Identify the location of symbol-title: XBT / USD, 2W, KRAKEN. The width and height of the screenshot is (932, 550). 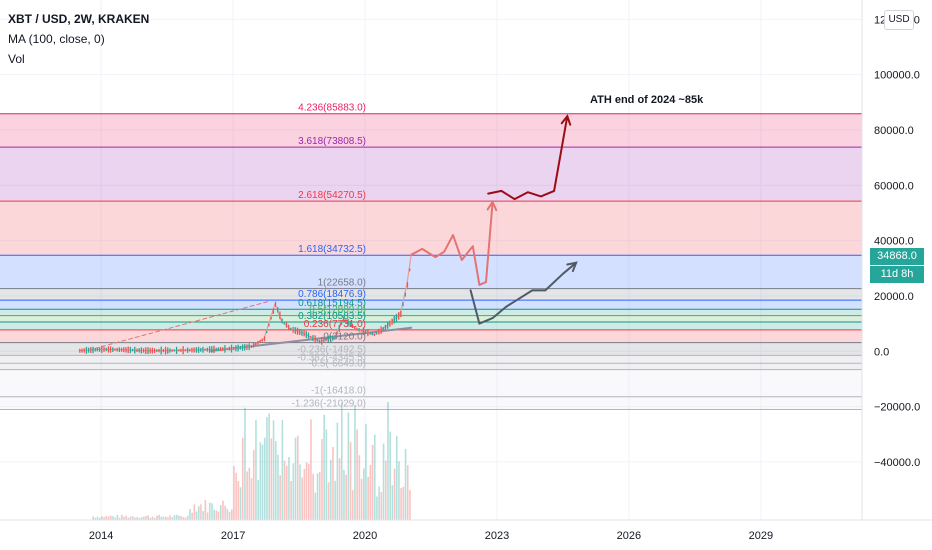
(79, 19).